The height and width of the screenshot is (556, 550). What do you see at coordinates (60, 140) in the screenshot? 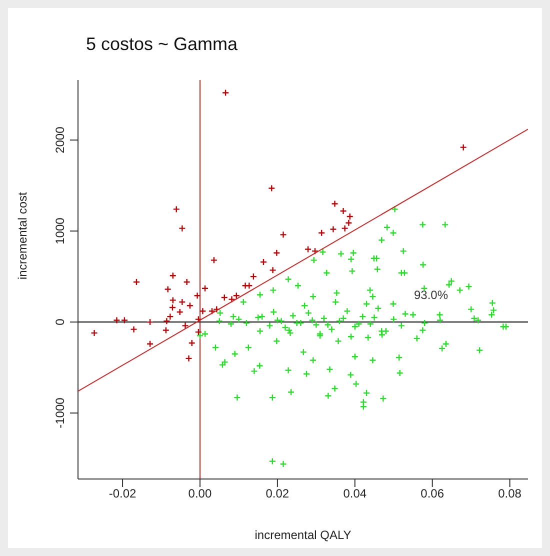
I see `y-tick-label: 2000` at bounding box center [60, 140].